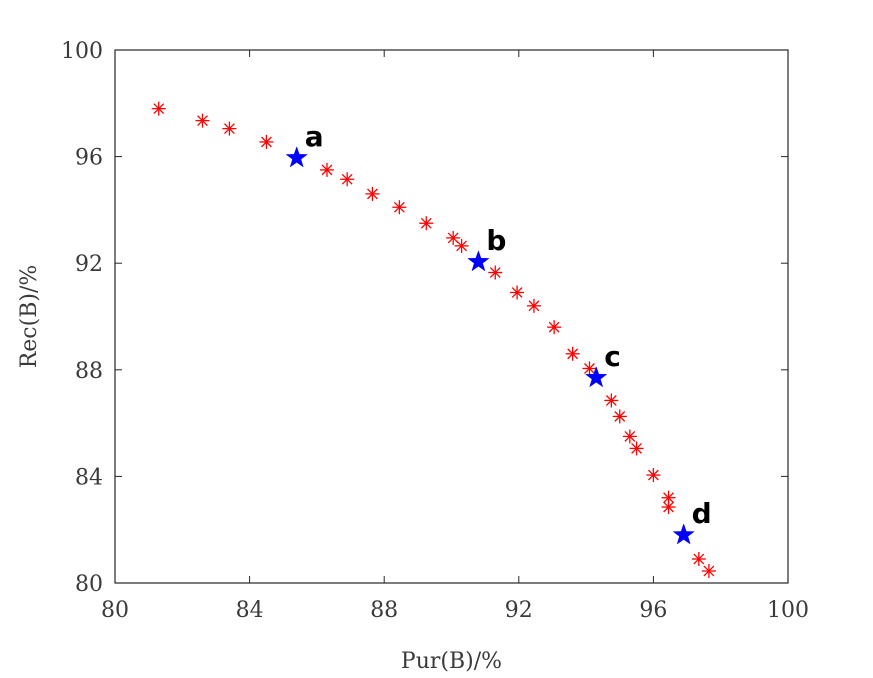  I want to click on y-tick-label: 96, so click(89, 158).